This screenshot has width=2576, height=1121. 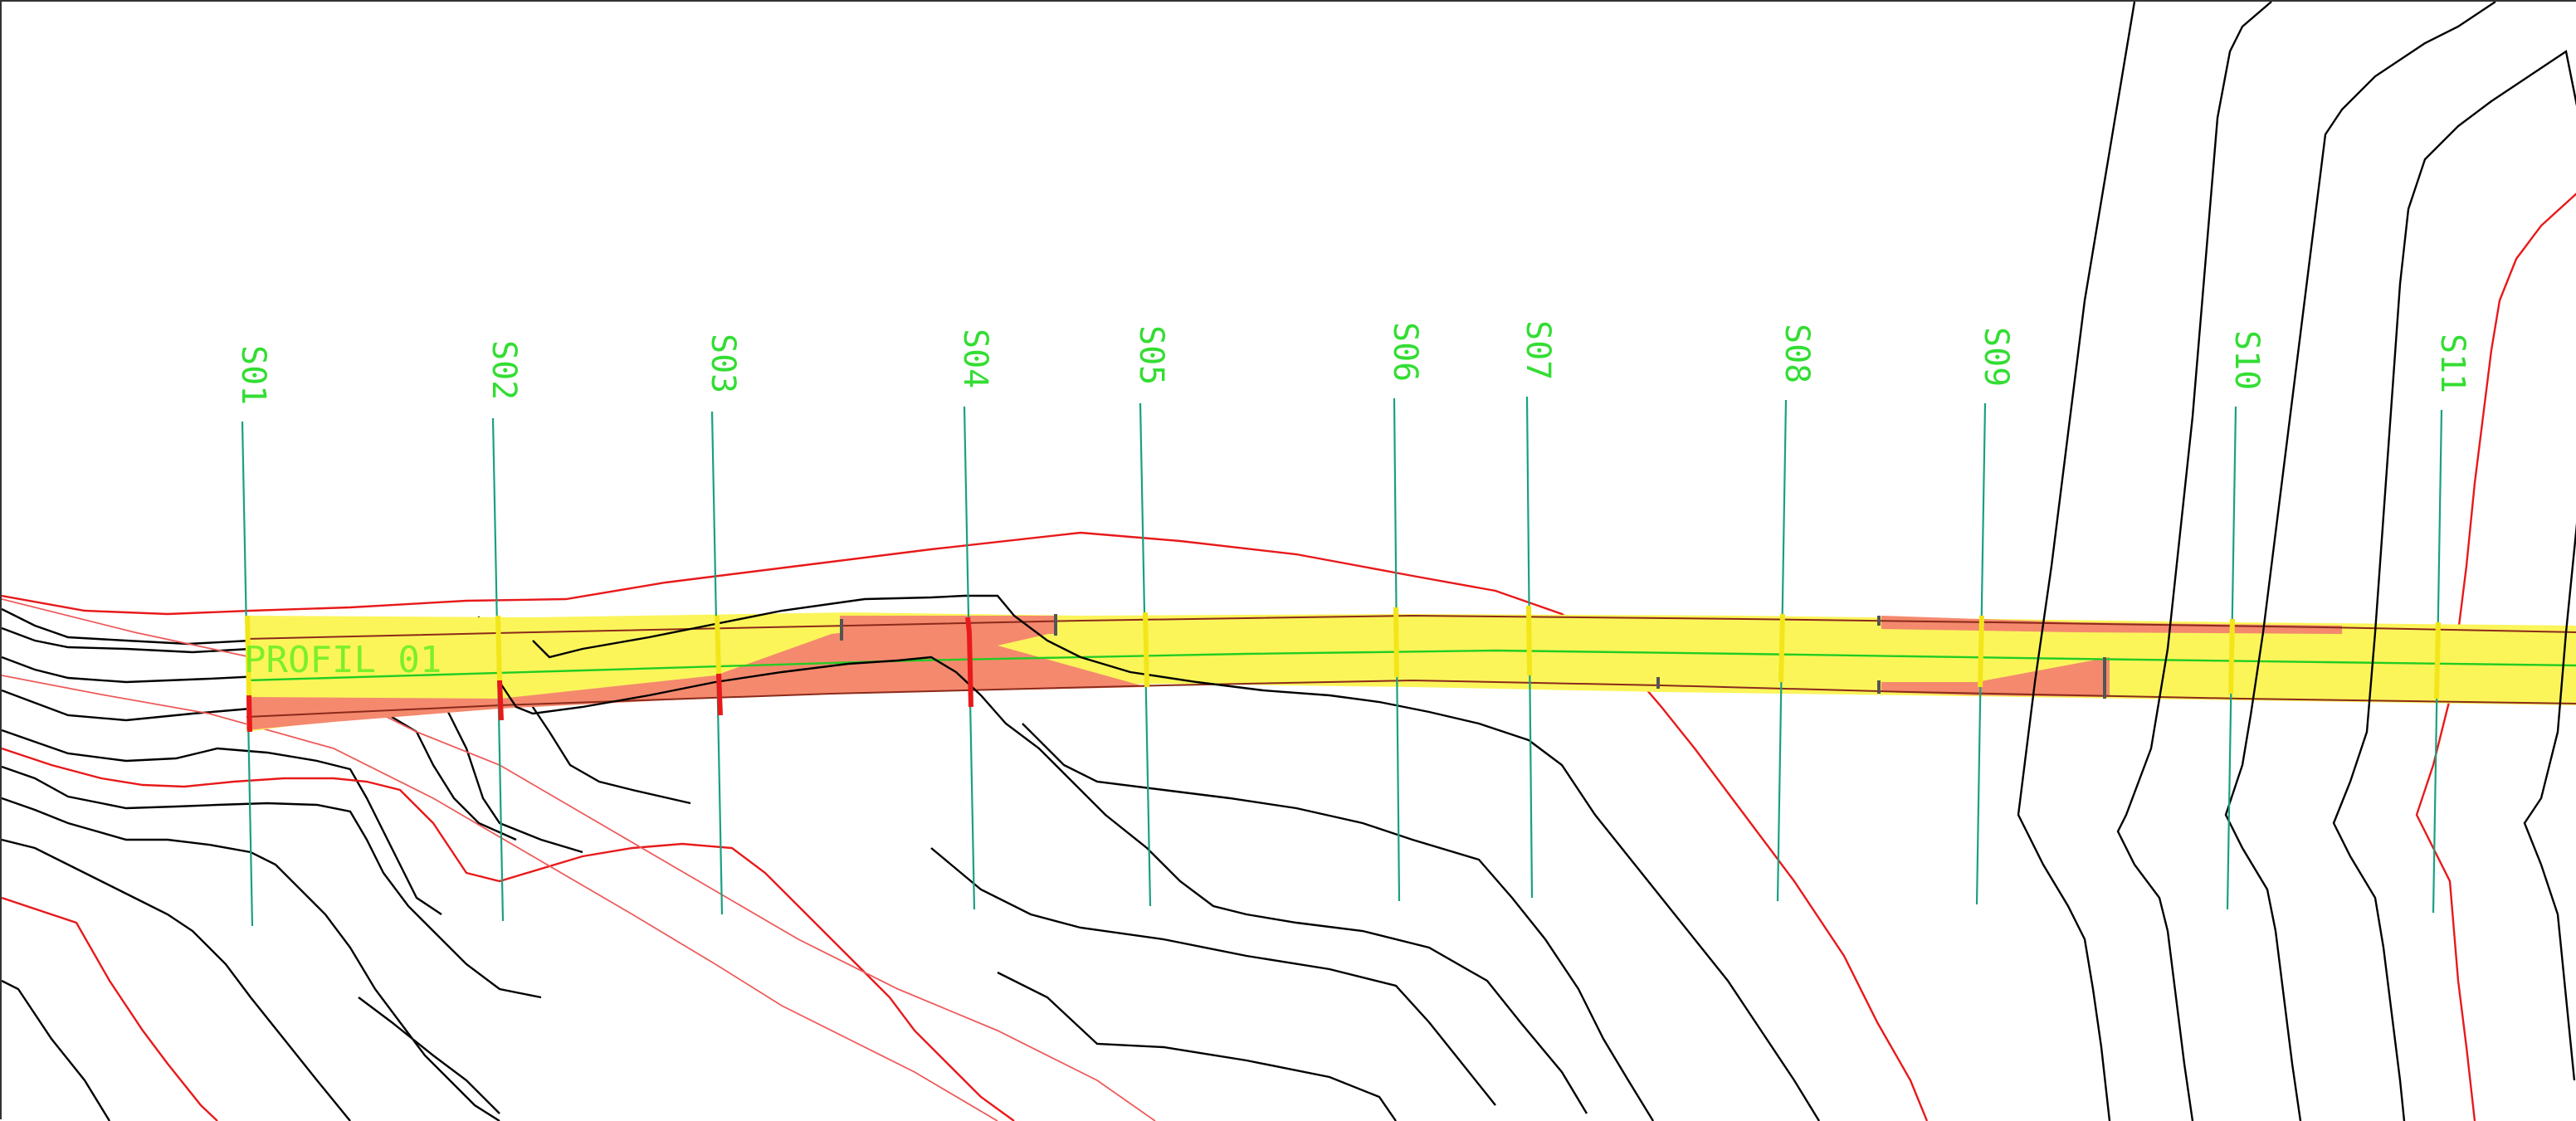 I want to click on section-label: S02, so click(x=504, y=370).